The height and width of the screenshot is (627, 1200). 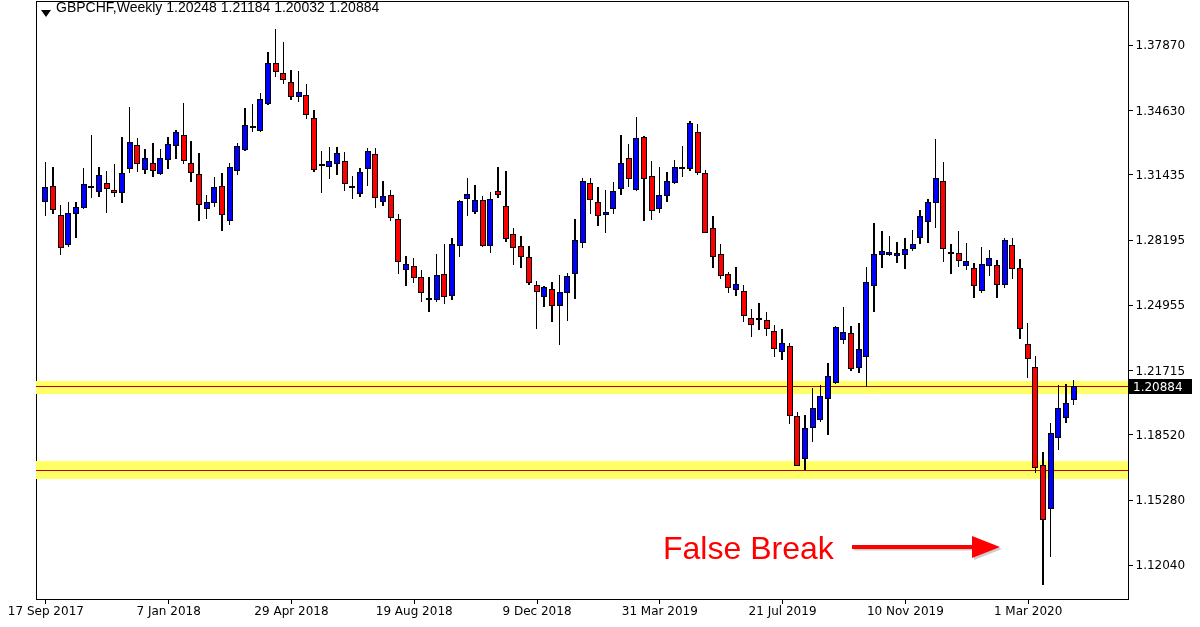 What do you see at coordinates (1160, 435) in the screenshot?
I see `y-tick-label: 1.18520` at bounding box center [1160, 435].